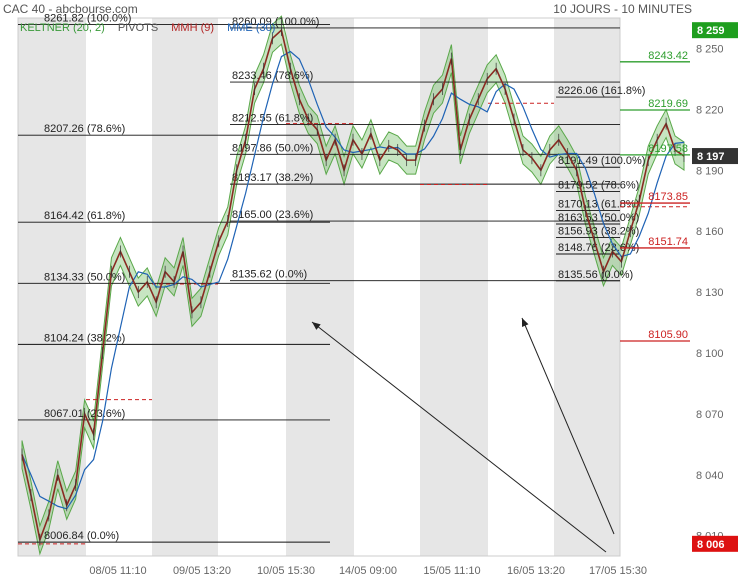  What do you see at coordinates (568, 426) in the screenshot?
I see `arrow-line` at bounding box center [568, 426].